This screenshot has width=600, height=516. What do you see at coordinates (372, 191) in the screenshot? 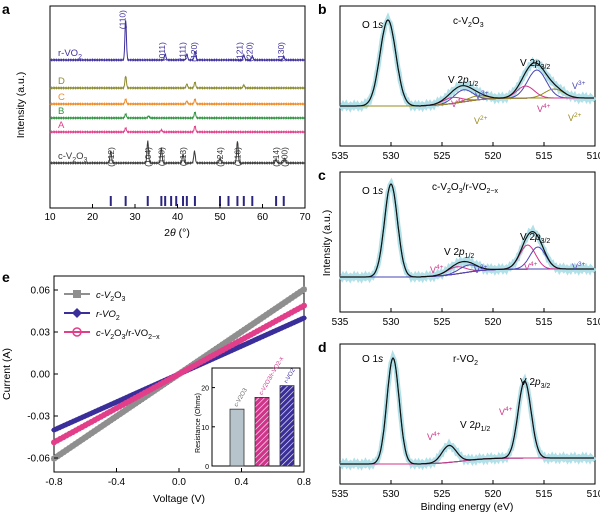
I see `panel-c-o1s-label: O 1s` at bounding box center [372, 191].